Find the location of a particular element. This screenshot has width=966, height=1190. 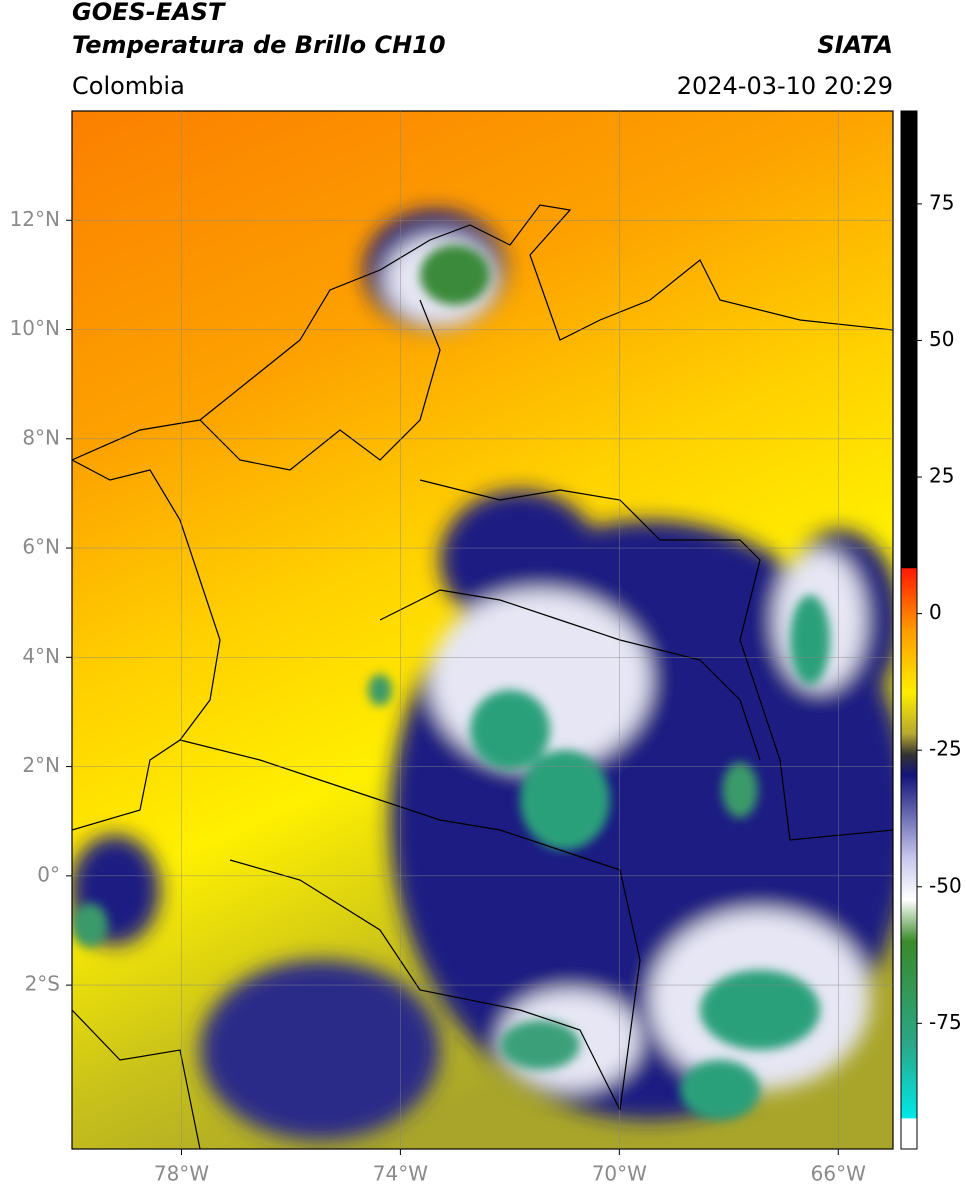

colorbar-label: -50 is located at coordinates (945, 885).